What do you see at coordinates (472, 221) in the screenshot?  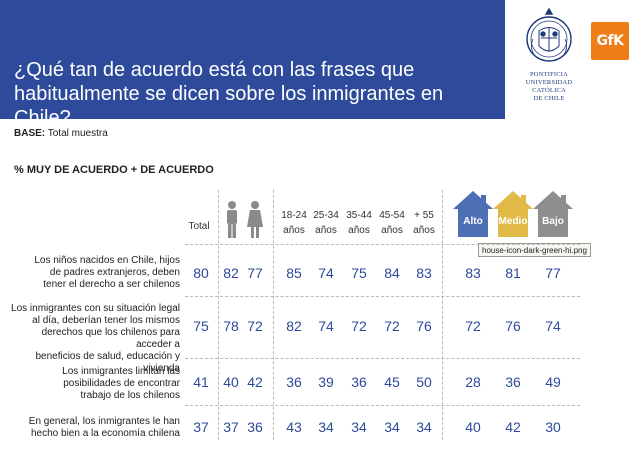 I see `house-alto-label: Alto` at bounding box center [472, 221].